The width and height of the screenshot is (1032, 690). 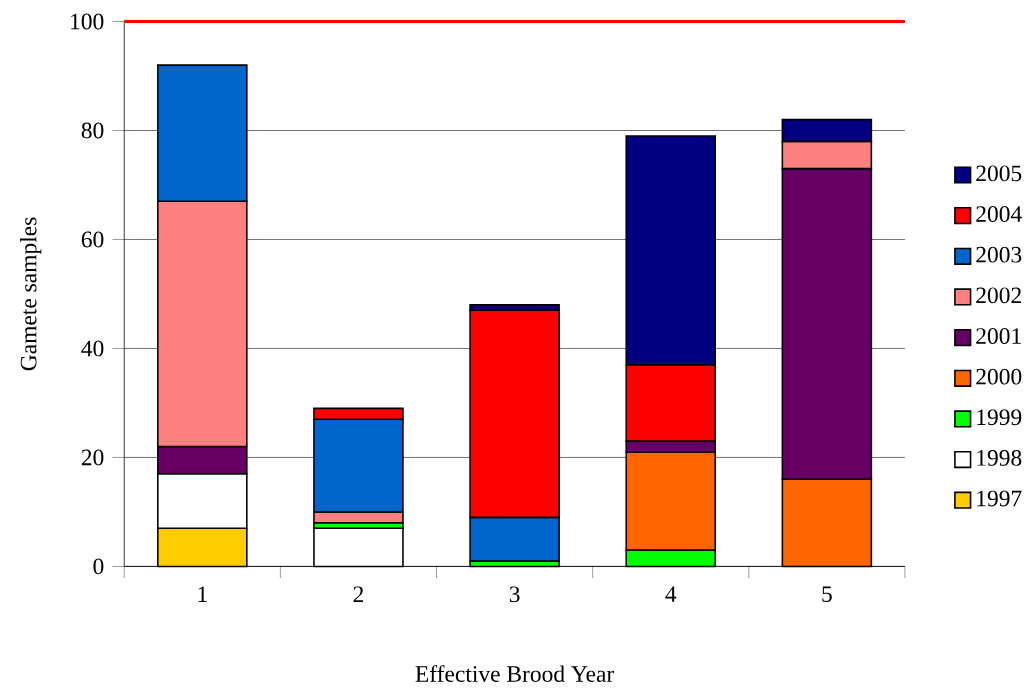 I want to click on y-tick-label: 60, so click(x=92, y=239).